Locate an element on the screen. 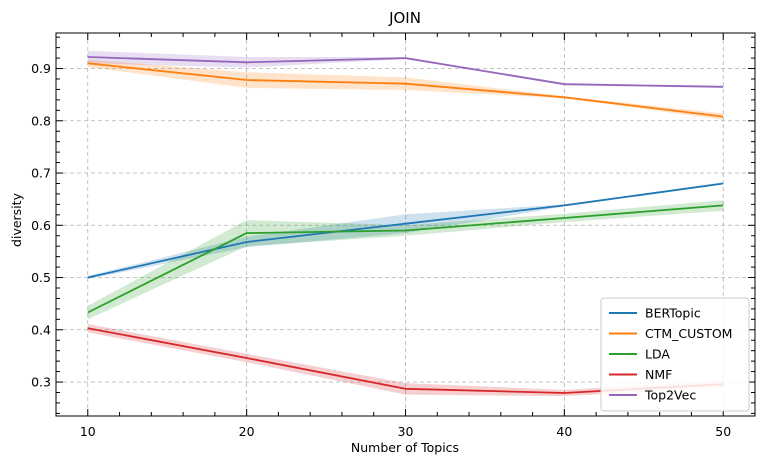 The width and height of the screenshot is (763, 465). y-tick-label: 0.7 is located at coordinates (41, 173).